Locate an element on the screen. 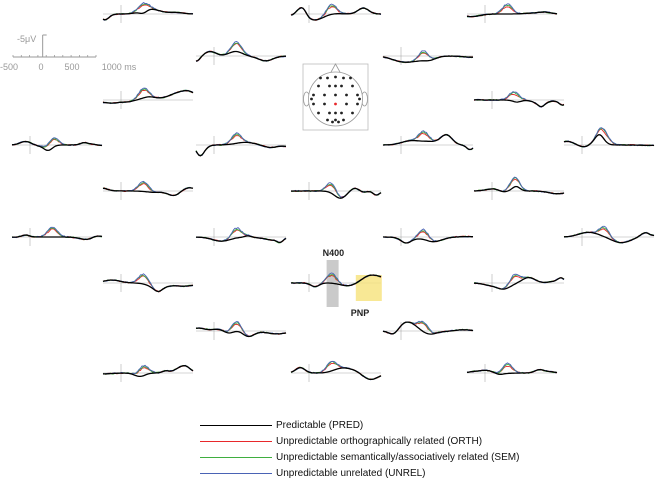 The height and width of the screenshot is (493, 669). legend-label-pred: Predictable (PRED) is located at coordinates (320, 425).